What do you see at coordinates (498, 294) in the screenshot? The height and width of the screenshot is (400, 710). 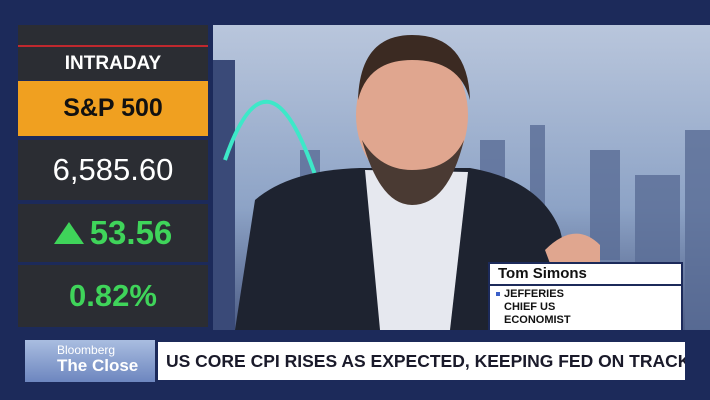 I see `bullet` at bounding box center [498, 294].